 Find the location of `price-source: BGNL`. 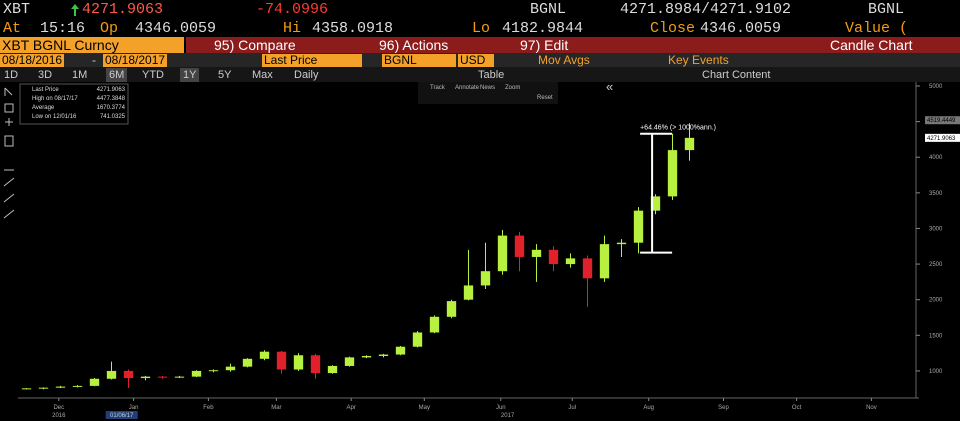

price-source: BGNL is located at coordinates (419, 60).